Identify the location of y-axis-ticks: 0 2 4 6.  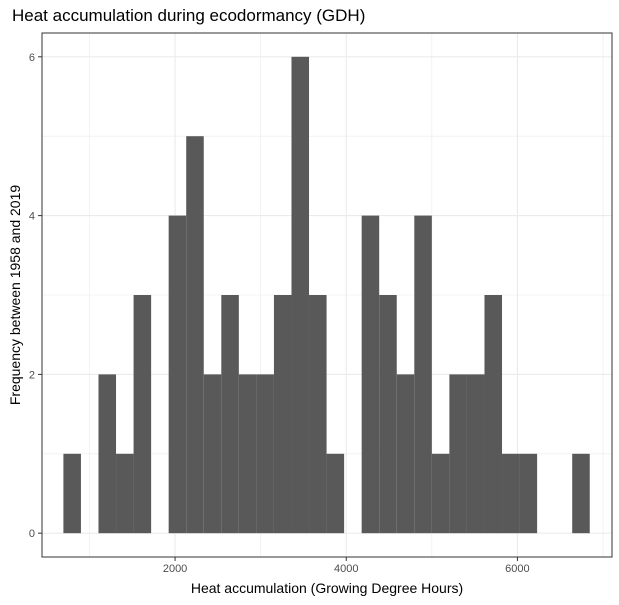
(35, 296).